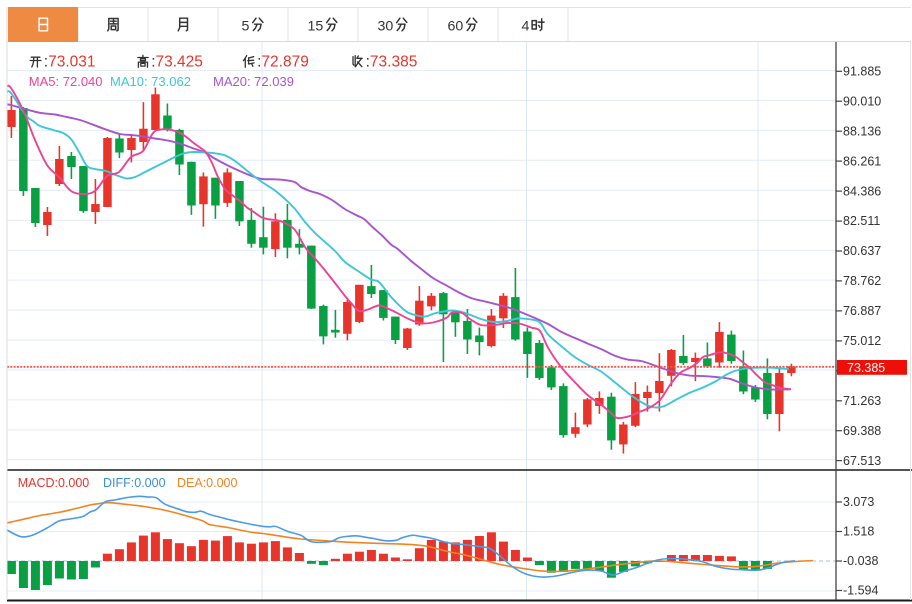  What do you see at coordinates (866, 368) in the screenshot?
I see `svg-text: 73.385` at bounding box center [866, 368].